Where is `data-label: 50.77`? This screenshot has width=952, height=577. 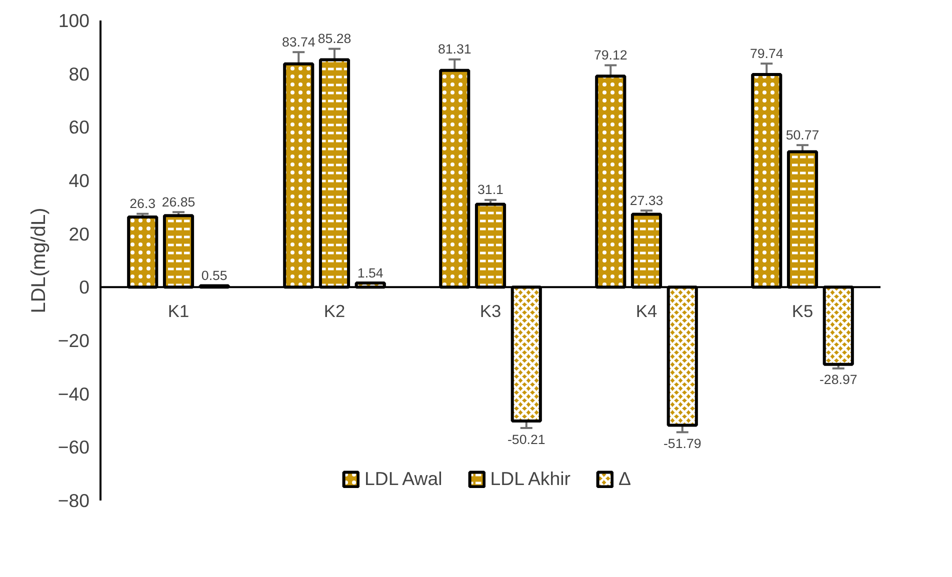 data-label: 50.77 is located at coordinates (803, 134).